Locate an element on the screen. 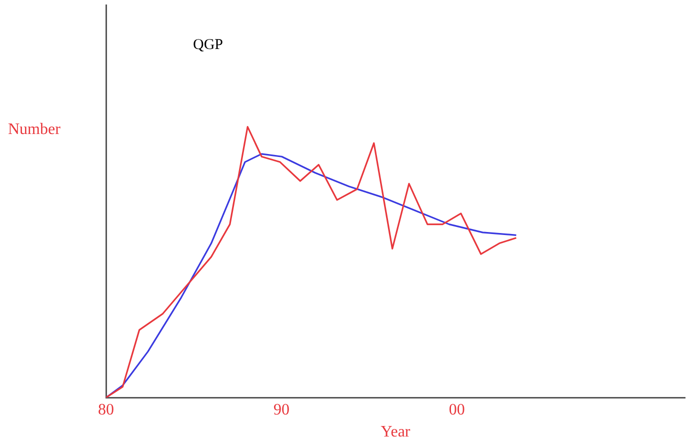 This screenshot has height=446, width=691. chart-title: QGP is located at coordinates (208, 44).